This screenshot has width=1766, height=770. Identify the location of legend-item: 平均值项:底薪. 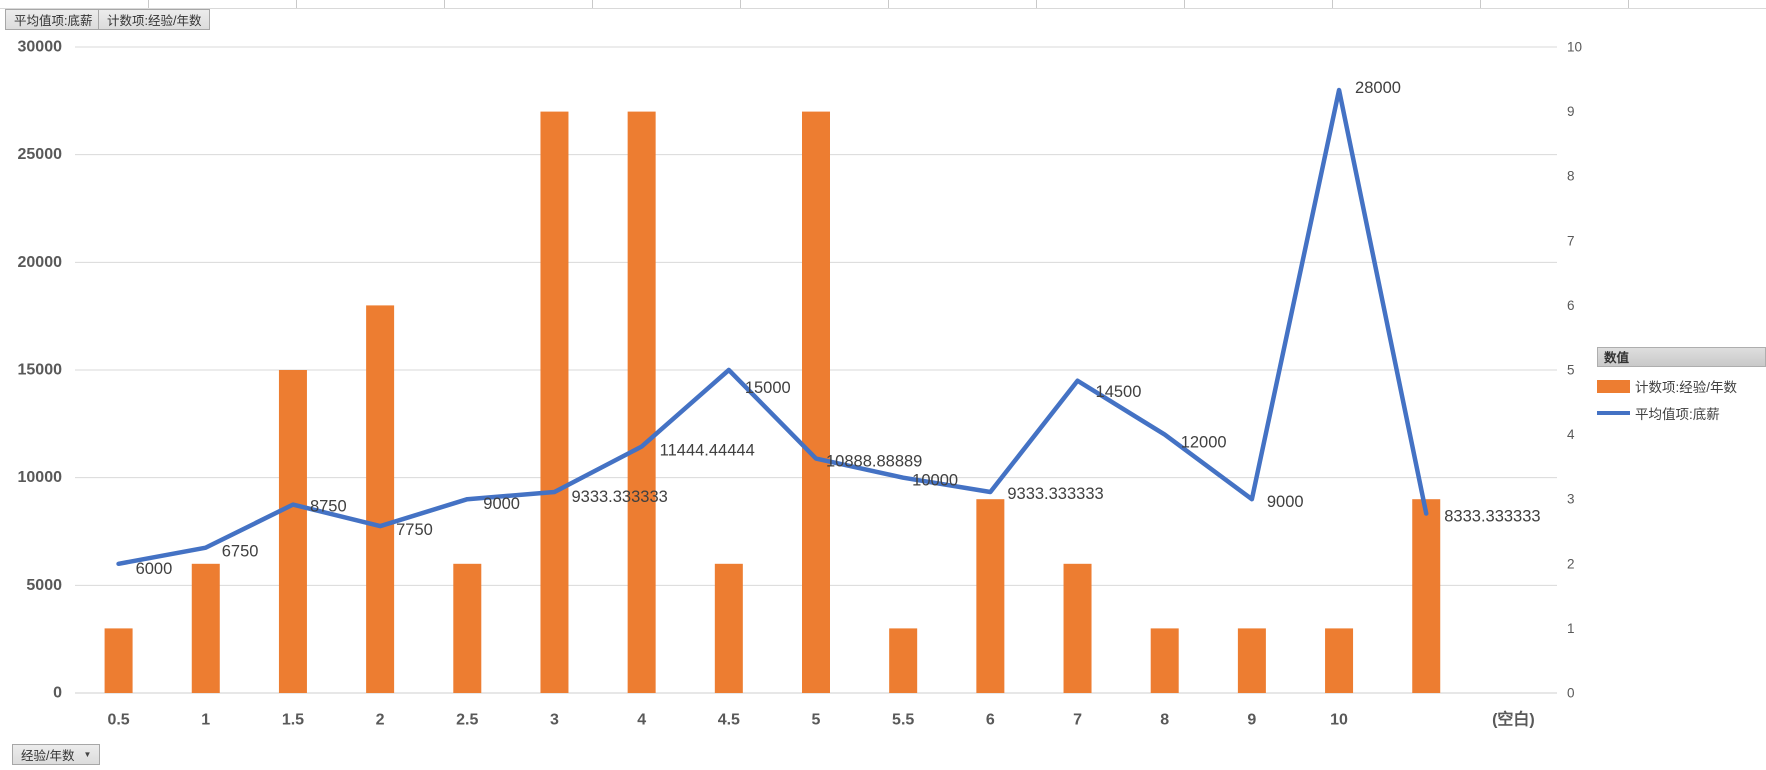
(1681, 413).